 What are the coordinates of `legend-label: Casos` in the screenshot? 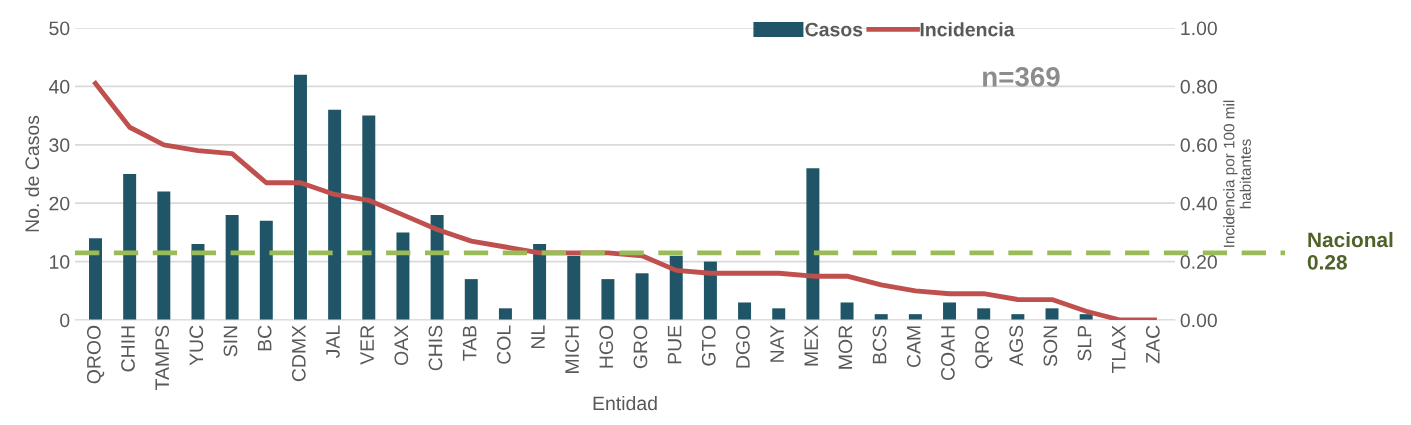 It's located at (834, 29).